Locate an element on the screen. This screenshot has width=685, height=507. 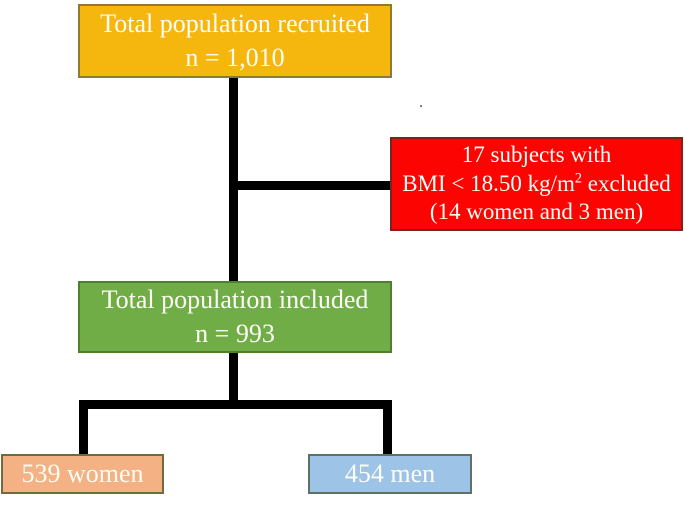
connector-branch-to-excluded is located at coordinates (312, 185).